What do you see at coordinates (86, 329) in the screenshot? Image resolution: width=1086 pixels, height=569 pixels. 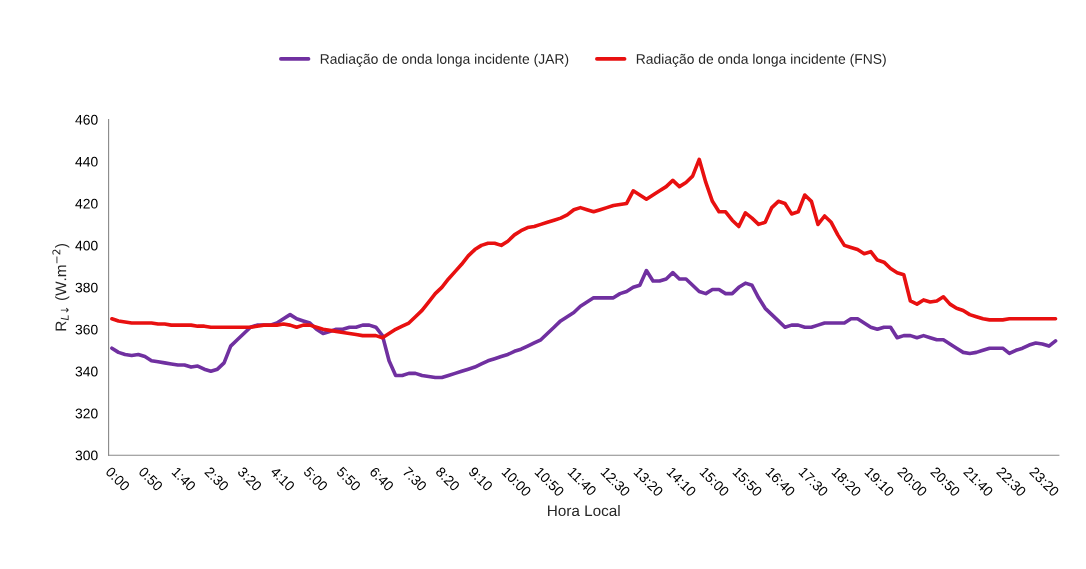 I see `y-tick-label: 360` at bounding box center [86, 329].